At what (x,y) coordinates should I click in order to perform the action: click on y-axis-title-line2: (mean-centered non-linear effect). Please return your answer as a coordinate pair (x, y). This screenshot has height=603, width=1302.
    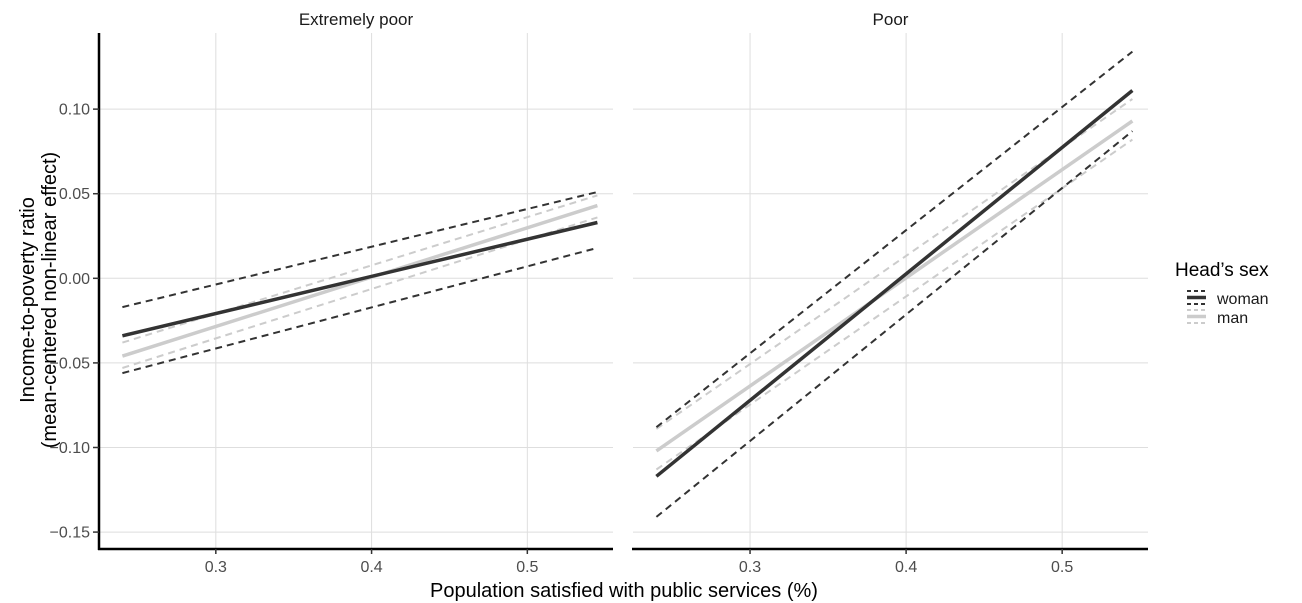
    Looking at the image, I should click on (50, 300).